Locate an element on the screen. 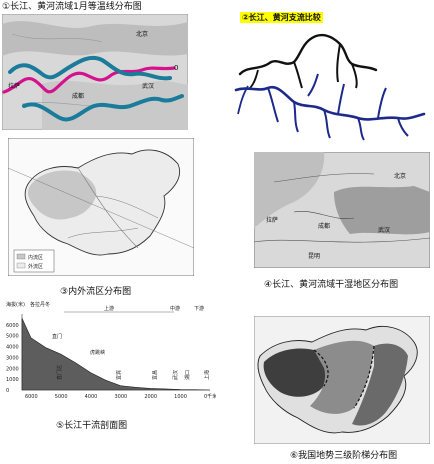  place-zhimen: 直门 is located at coordinates (57, 336).